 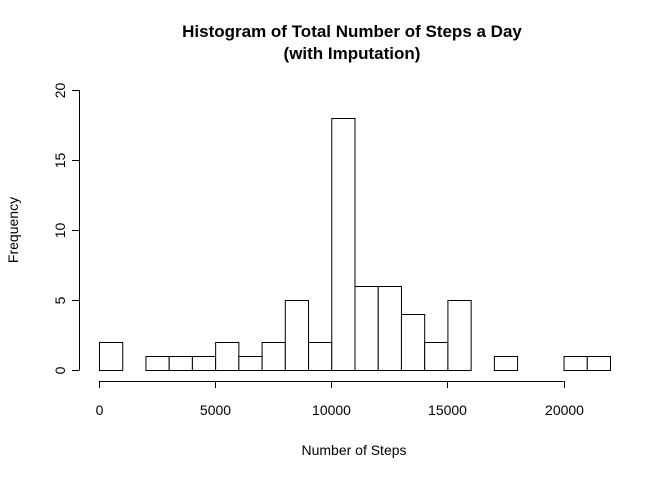 I want to click on y-axis: 0 5 10 15 20, so click(x=66, y=228).